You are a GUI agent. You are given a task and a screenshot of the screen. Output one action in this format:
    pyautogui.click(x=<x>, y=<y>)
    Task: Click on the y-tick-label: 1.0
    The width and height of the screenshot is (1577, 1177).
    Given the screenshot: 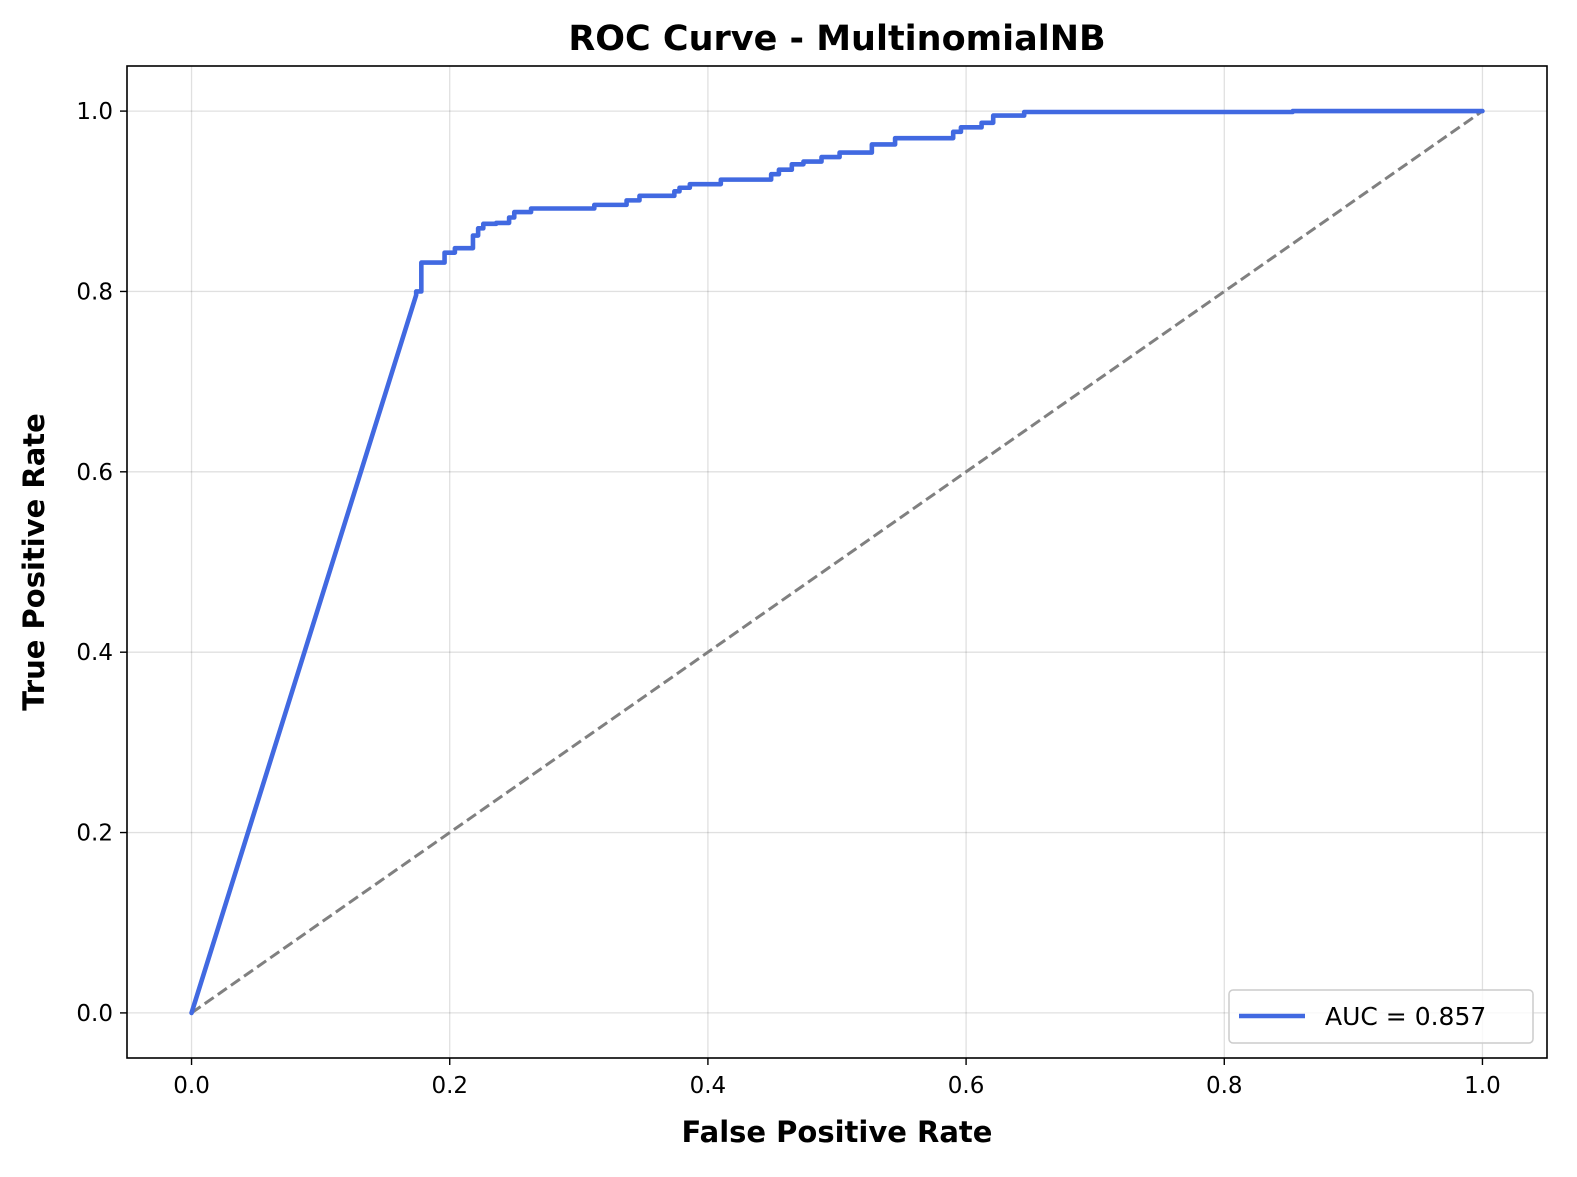 What is the action you would take?
    pyautogui.click(x=94, y=112)
    